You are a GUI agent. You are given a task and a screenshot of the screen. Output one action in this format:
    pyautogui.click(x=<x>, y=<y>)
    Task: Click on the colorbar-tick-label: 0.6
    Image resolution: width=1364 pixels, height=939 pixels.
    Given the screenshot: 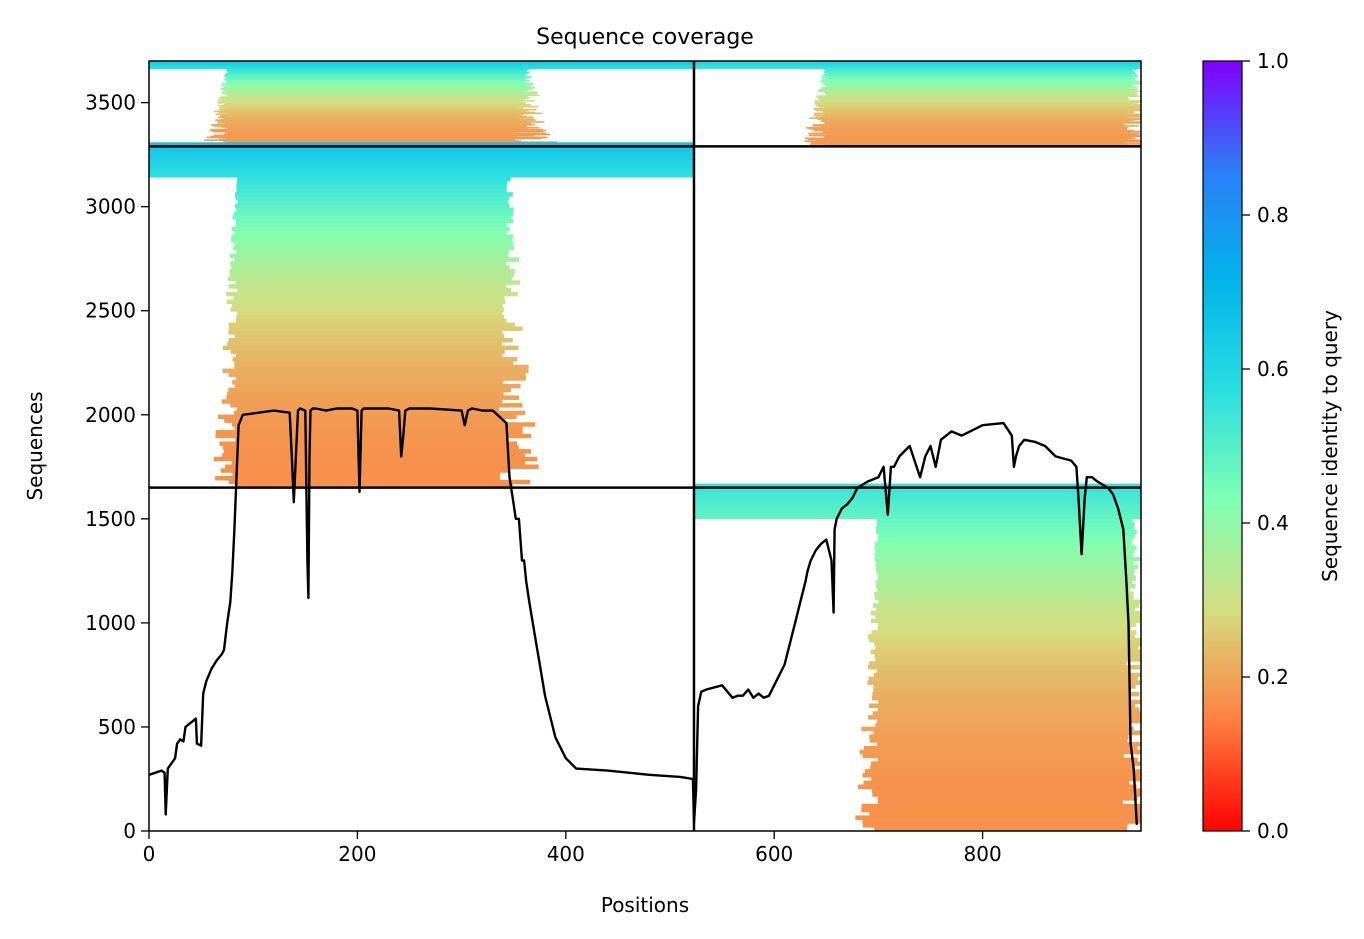 What is the action you would take?
    pyautogui.click(x=1273, y=369)
    